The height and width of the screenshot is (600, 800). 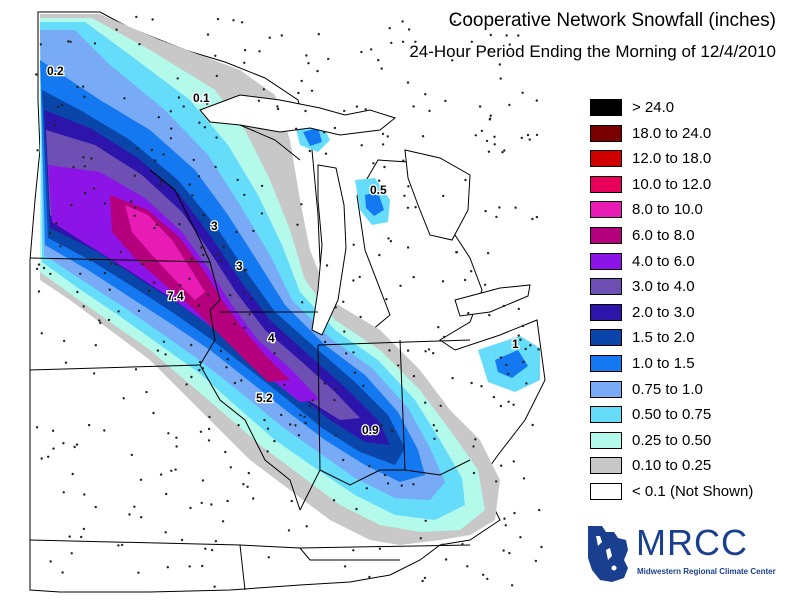 I want to click on legend-item: > 24.0, so click(x=690, y=109).